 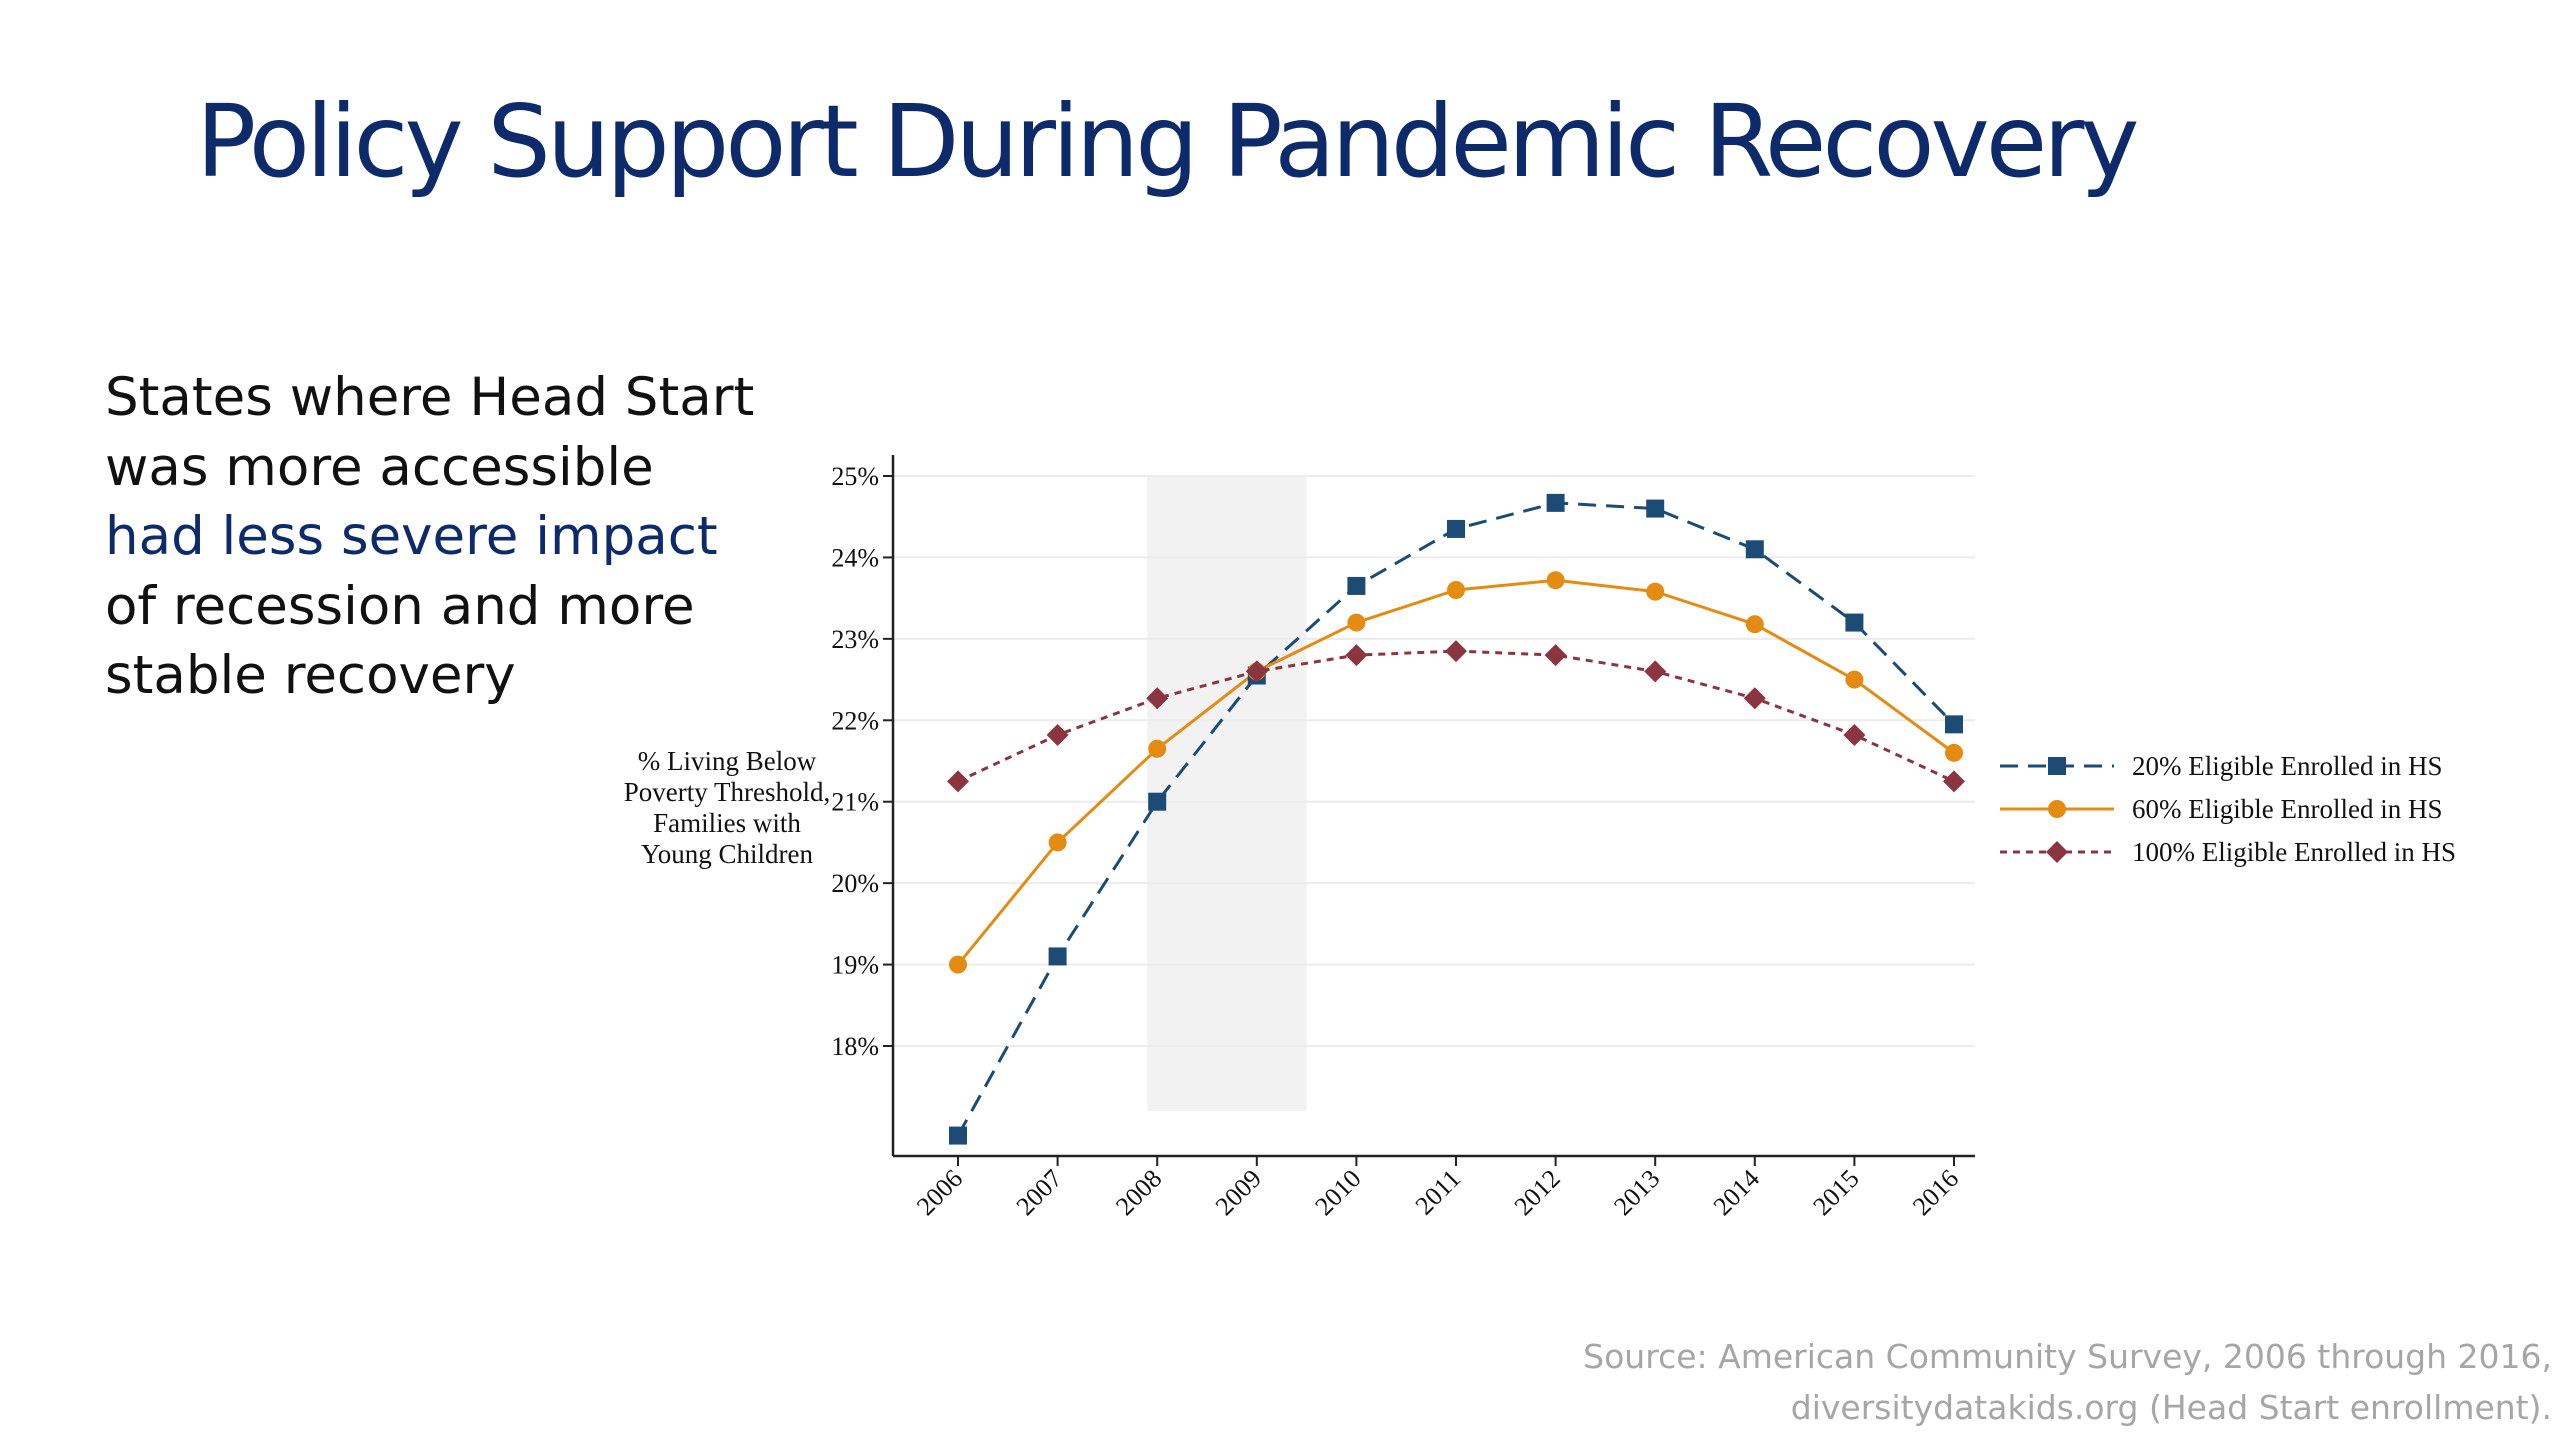 I want to click on bullet-line: of recession and more, so click(x=400, y=606).